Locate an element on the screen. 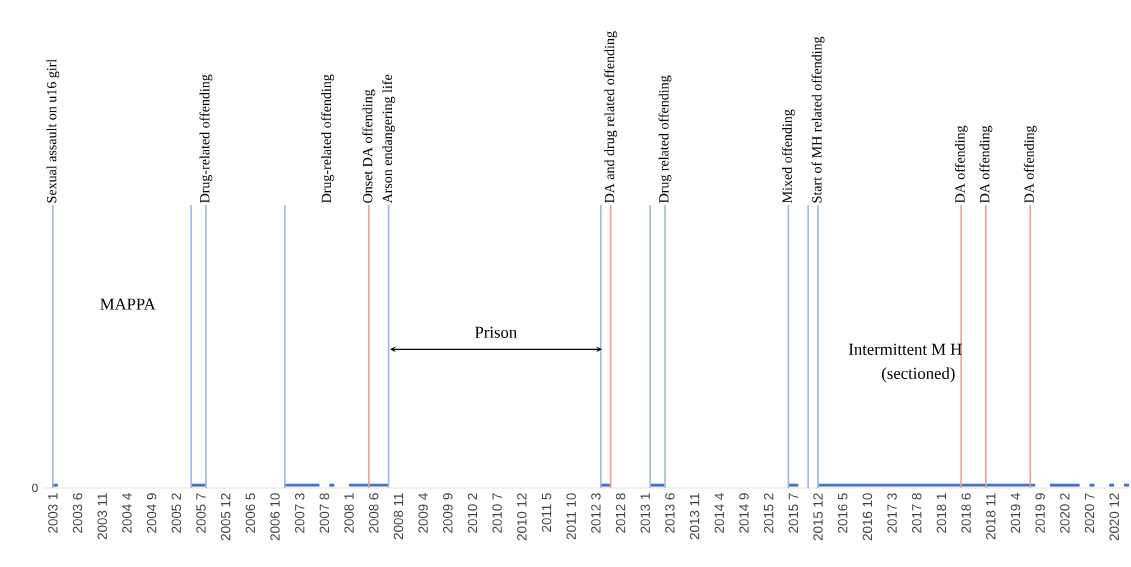  x-tick-label: 2009 4 is located at coordinates (423, 513).